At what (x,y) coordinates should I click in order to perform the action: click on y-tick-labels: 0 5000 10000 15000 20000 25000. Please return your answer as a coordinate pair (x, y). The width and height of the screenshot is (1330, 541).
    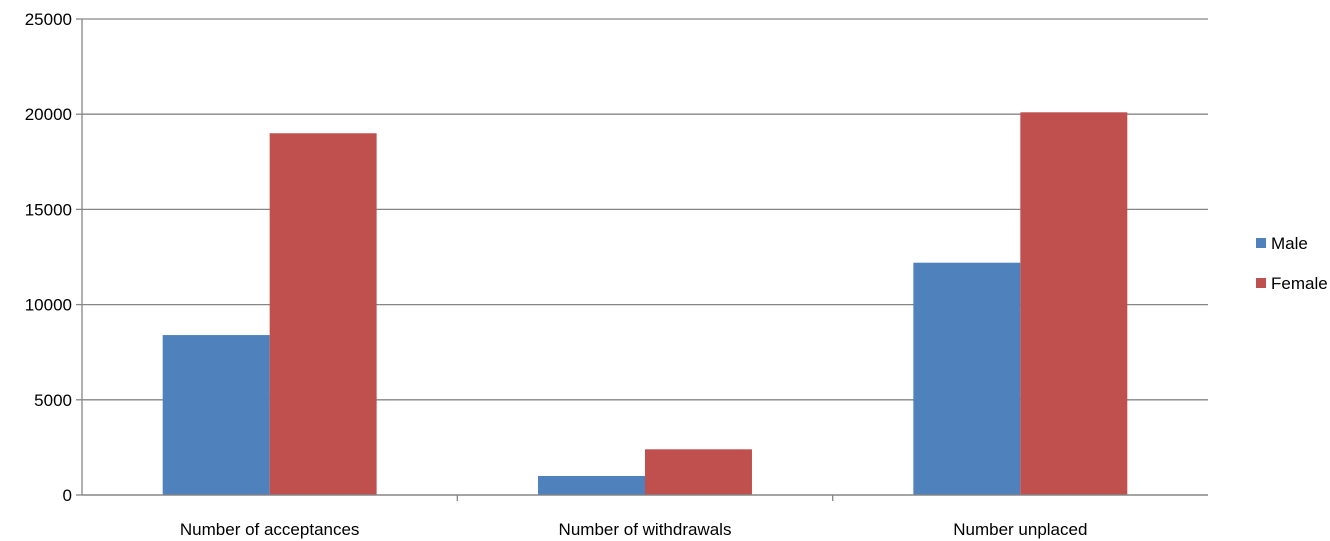
    Looking at the image, I should click on (48, 257).